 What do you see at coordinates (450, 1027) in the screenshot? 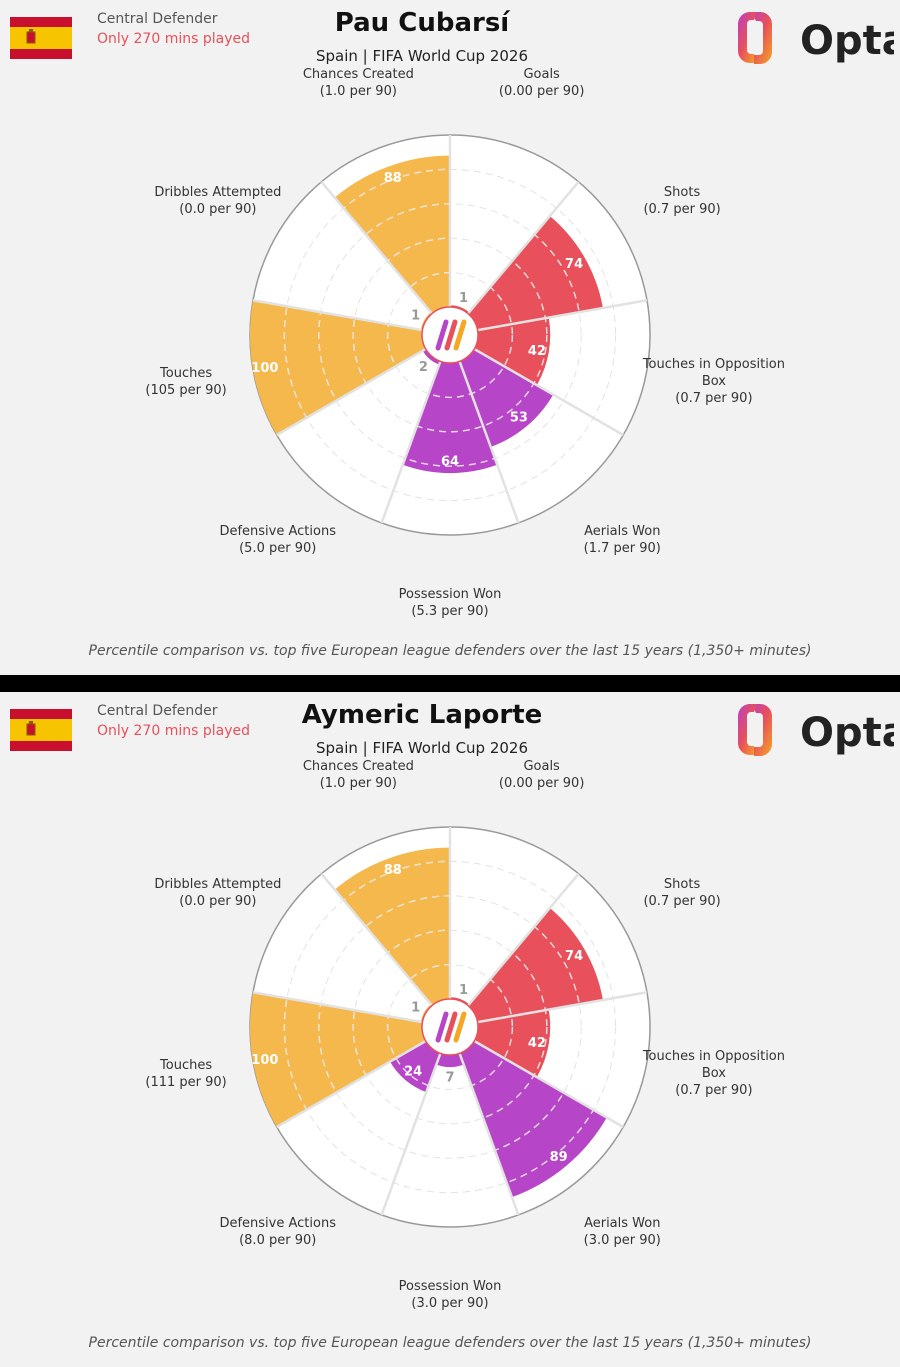
I see `radar-plot: 1 74 42 89 7 24 100 1 88` at bounding box center [450, 1027].